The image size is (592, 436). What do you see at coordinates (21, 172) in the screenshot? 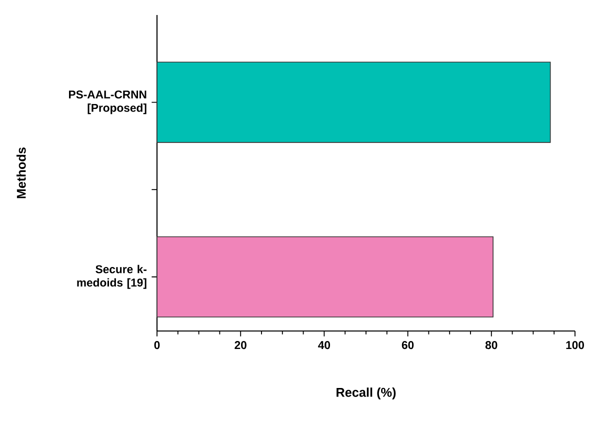
I see `y-axis-title: Methods` at bounding box center [21, 172].